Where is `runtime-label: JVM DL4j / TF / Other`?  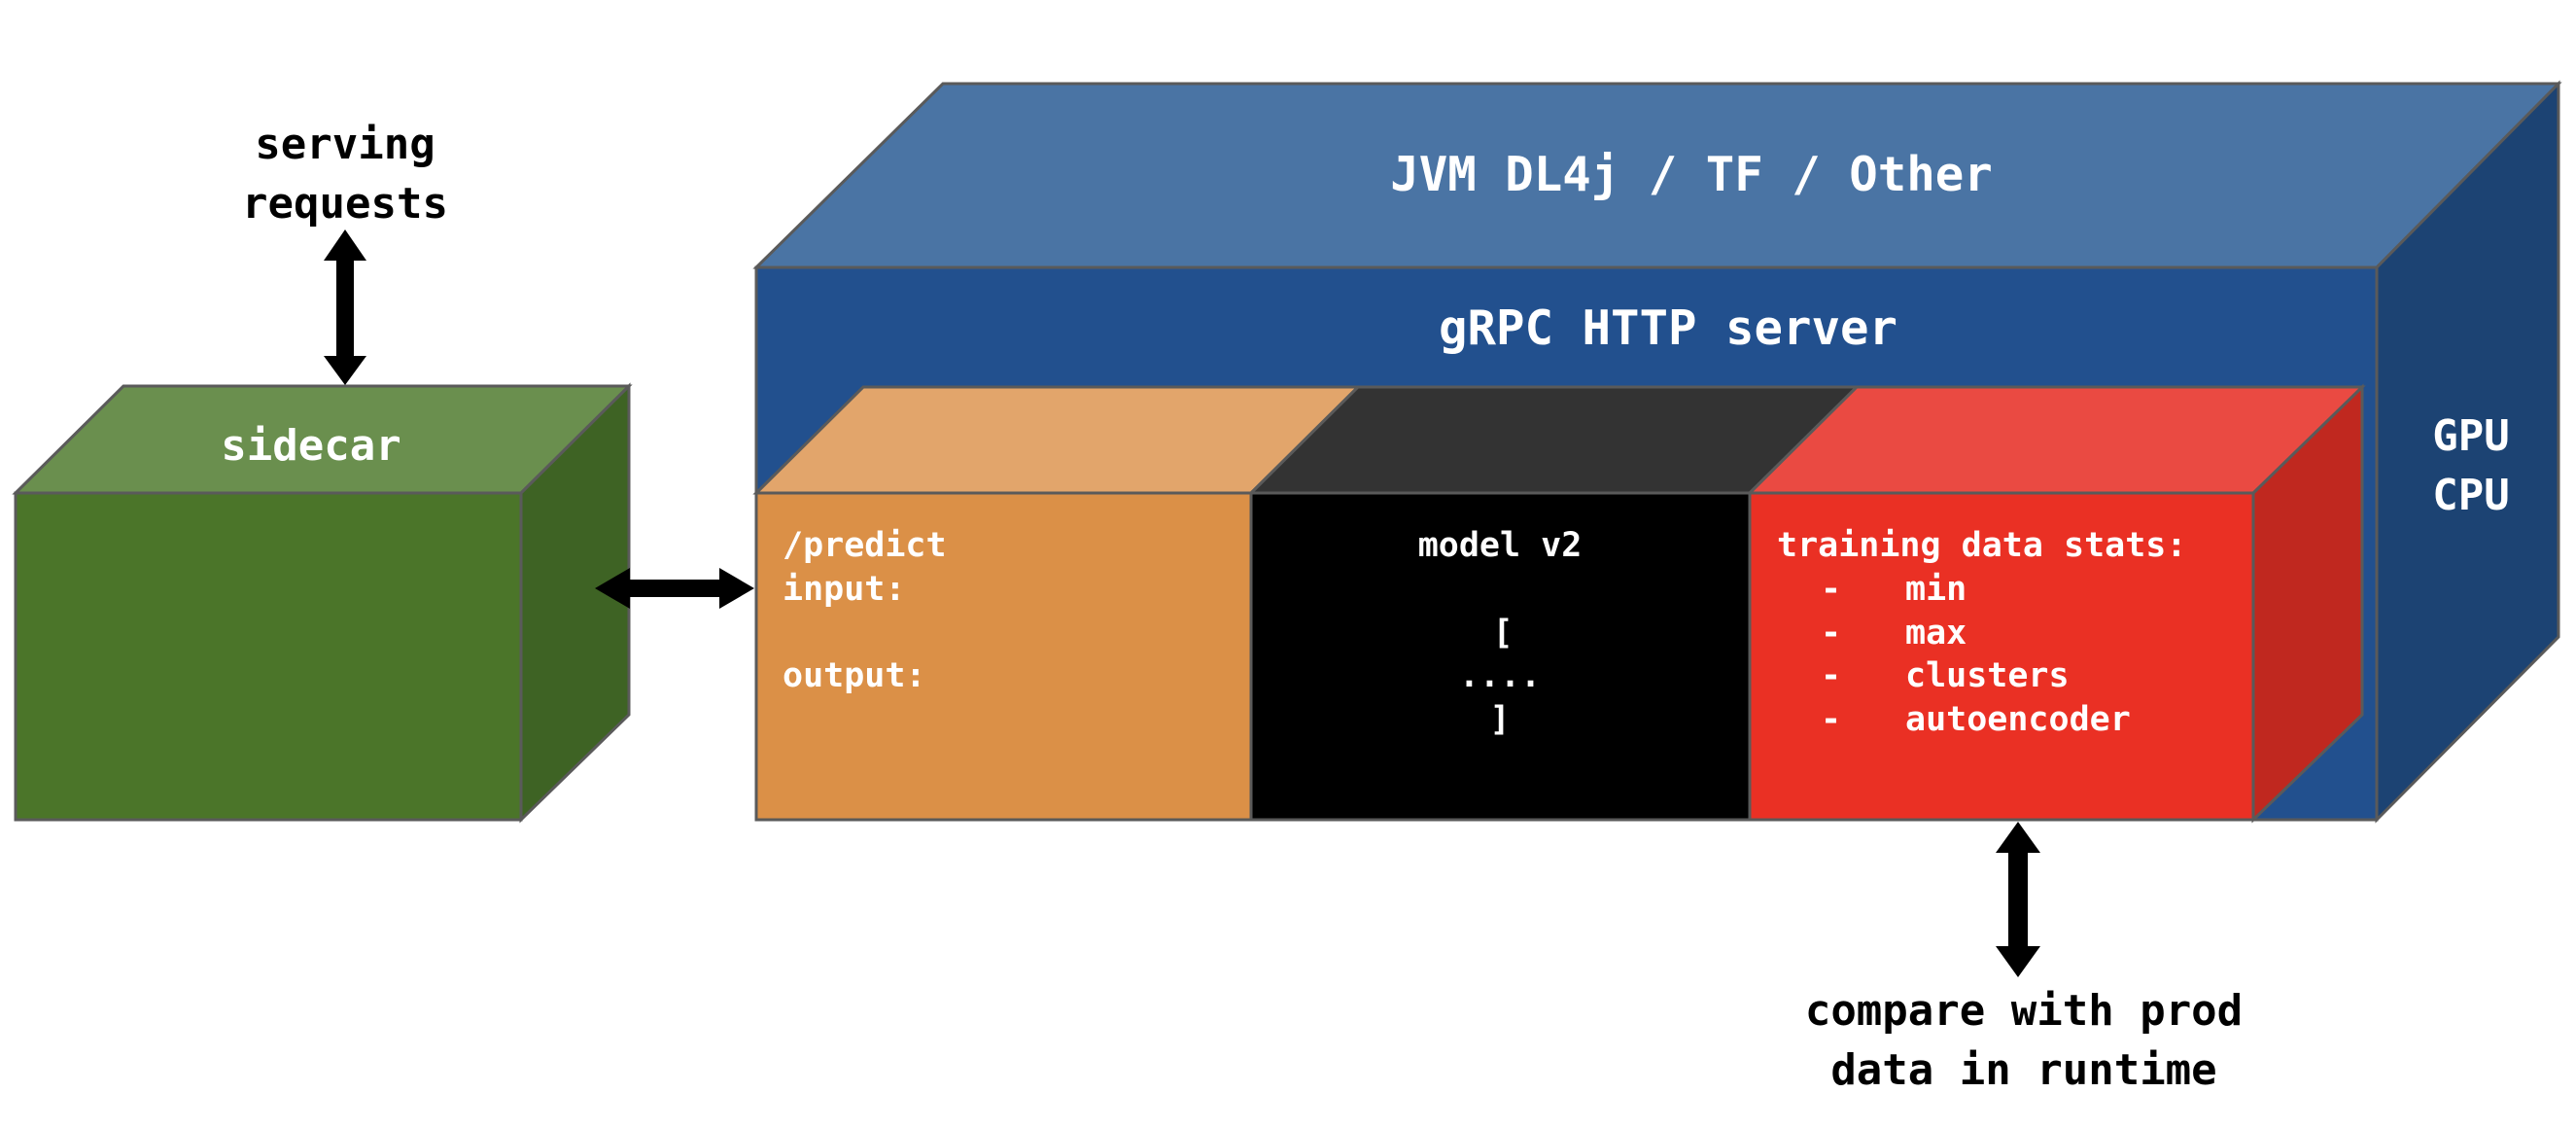 runtime-label: JVM DL4j / TF / Other is located at coordinates (1692, 174).